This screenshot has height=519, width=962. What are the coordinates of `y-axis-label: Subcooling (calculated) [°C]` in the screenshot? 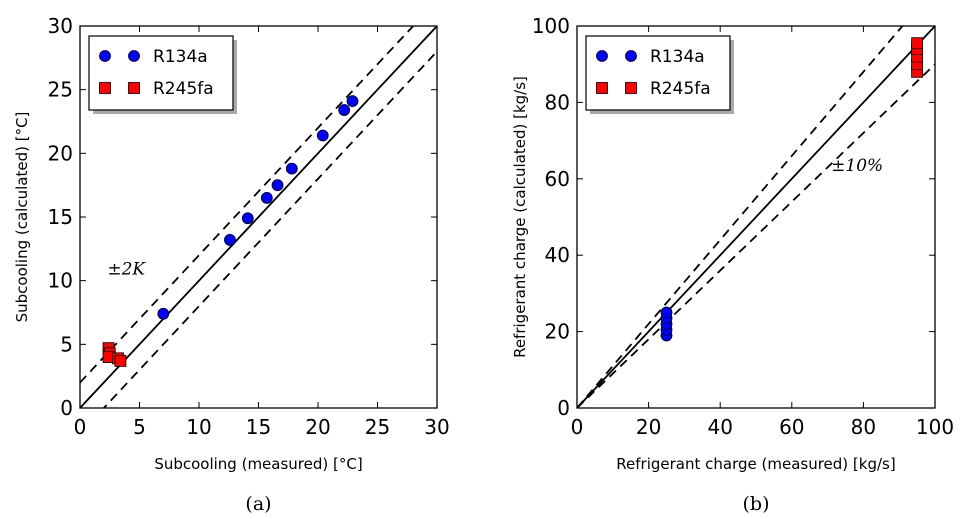 It's located at (22, 217).